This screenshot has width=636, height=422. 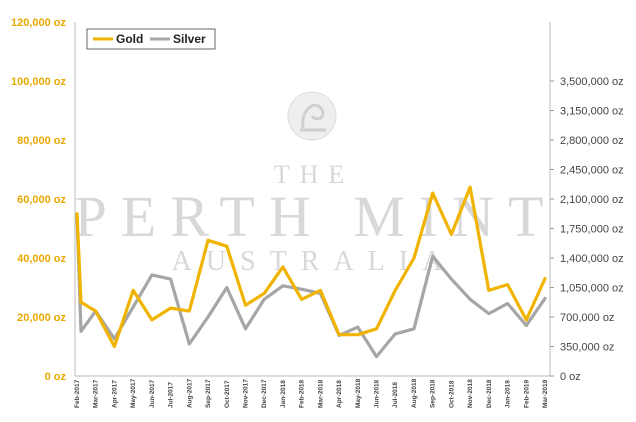 I want to click on right-tick-label: 1,750,000 oz, so click(x=592, y=230).